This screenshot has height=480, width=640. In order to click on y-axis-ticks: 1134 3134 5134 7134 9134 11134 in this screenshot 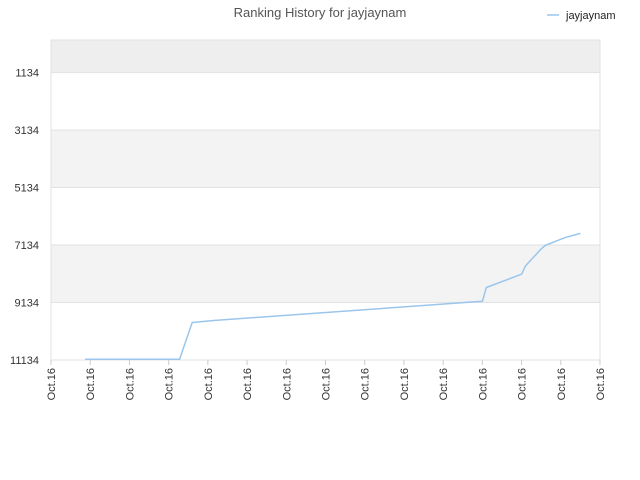, I will do `click(24, 217)`.